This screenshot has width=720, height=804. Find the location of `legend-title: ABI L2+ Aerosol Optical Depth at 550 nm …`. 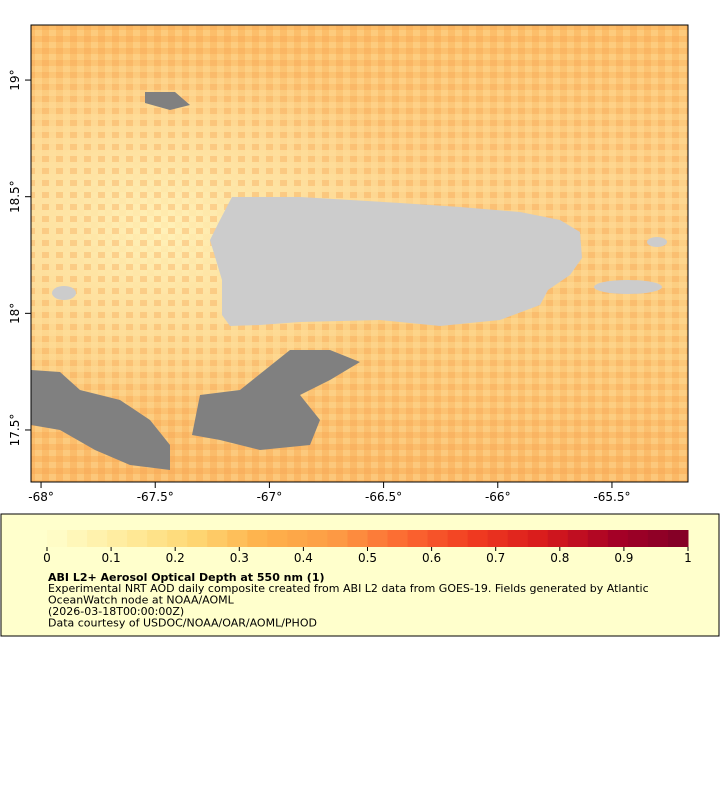

legend-title: ABI L2+ Aerosol Optical Depth at 550 nm … is located at coordinates (186, 577).